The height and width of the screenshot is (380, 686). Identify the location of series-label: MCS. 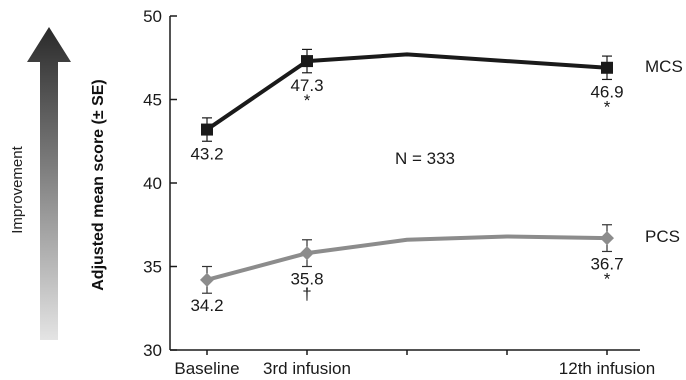
(664, 66).